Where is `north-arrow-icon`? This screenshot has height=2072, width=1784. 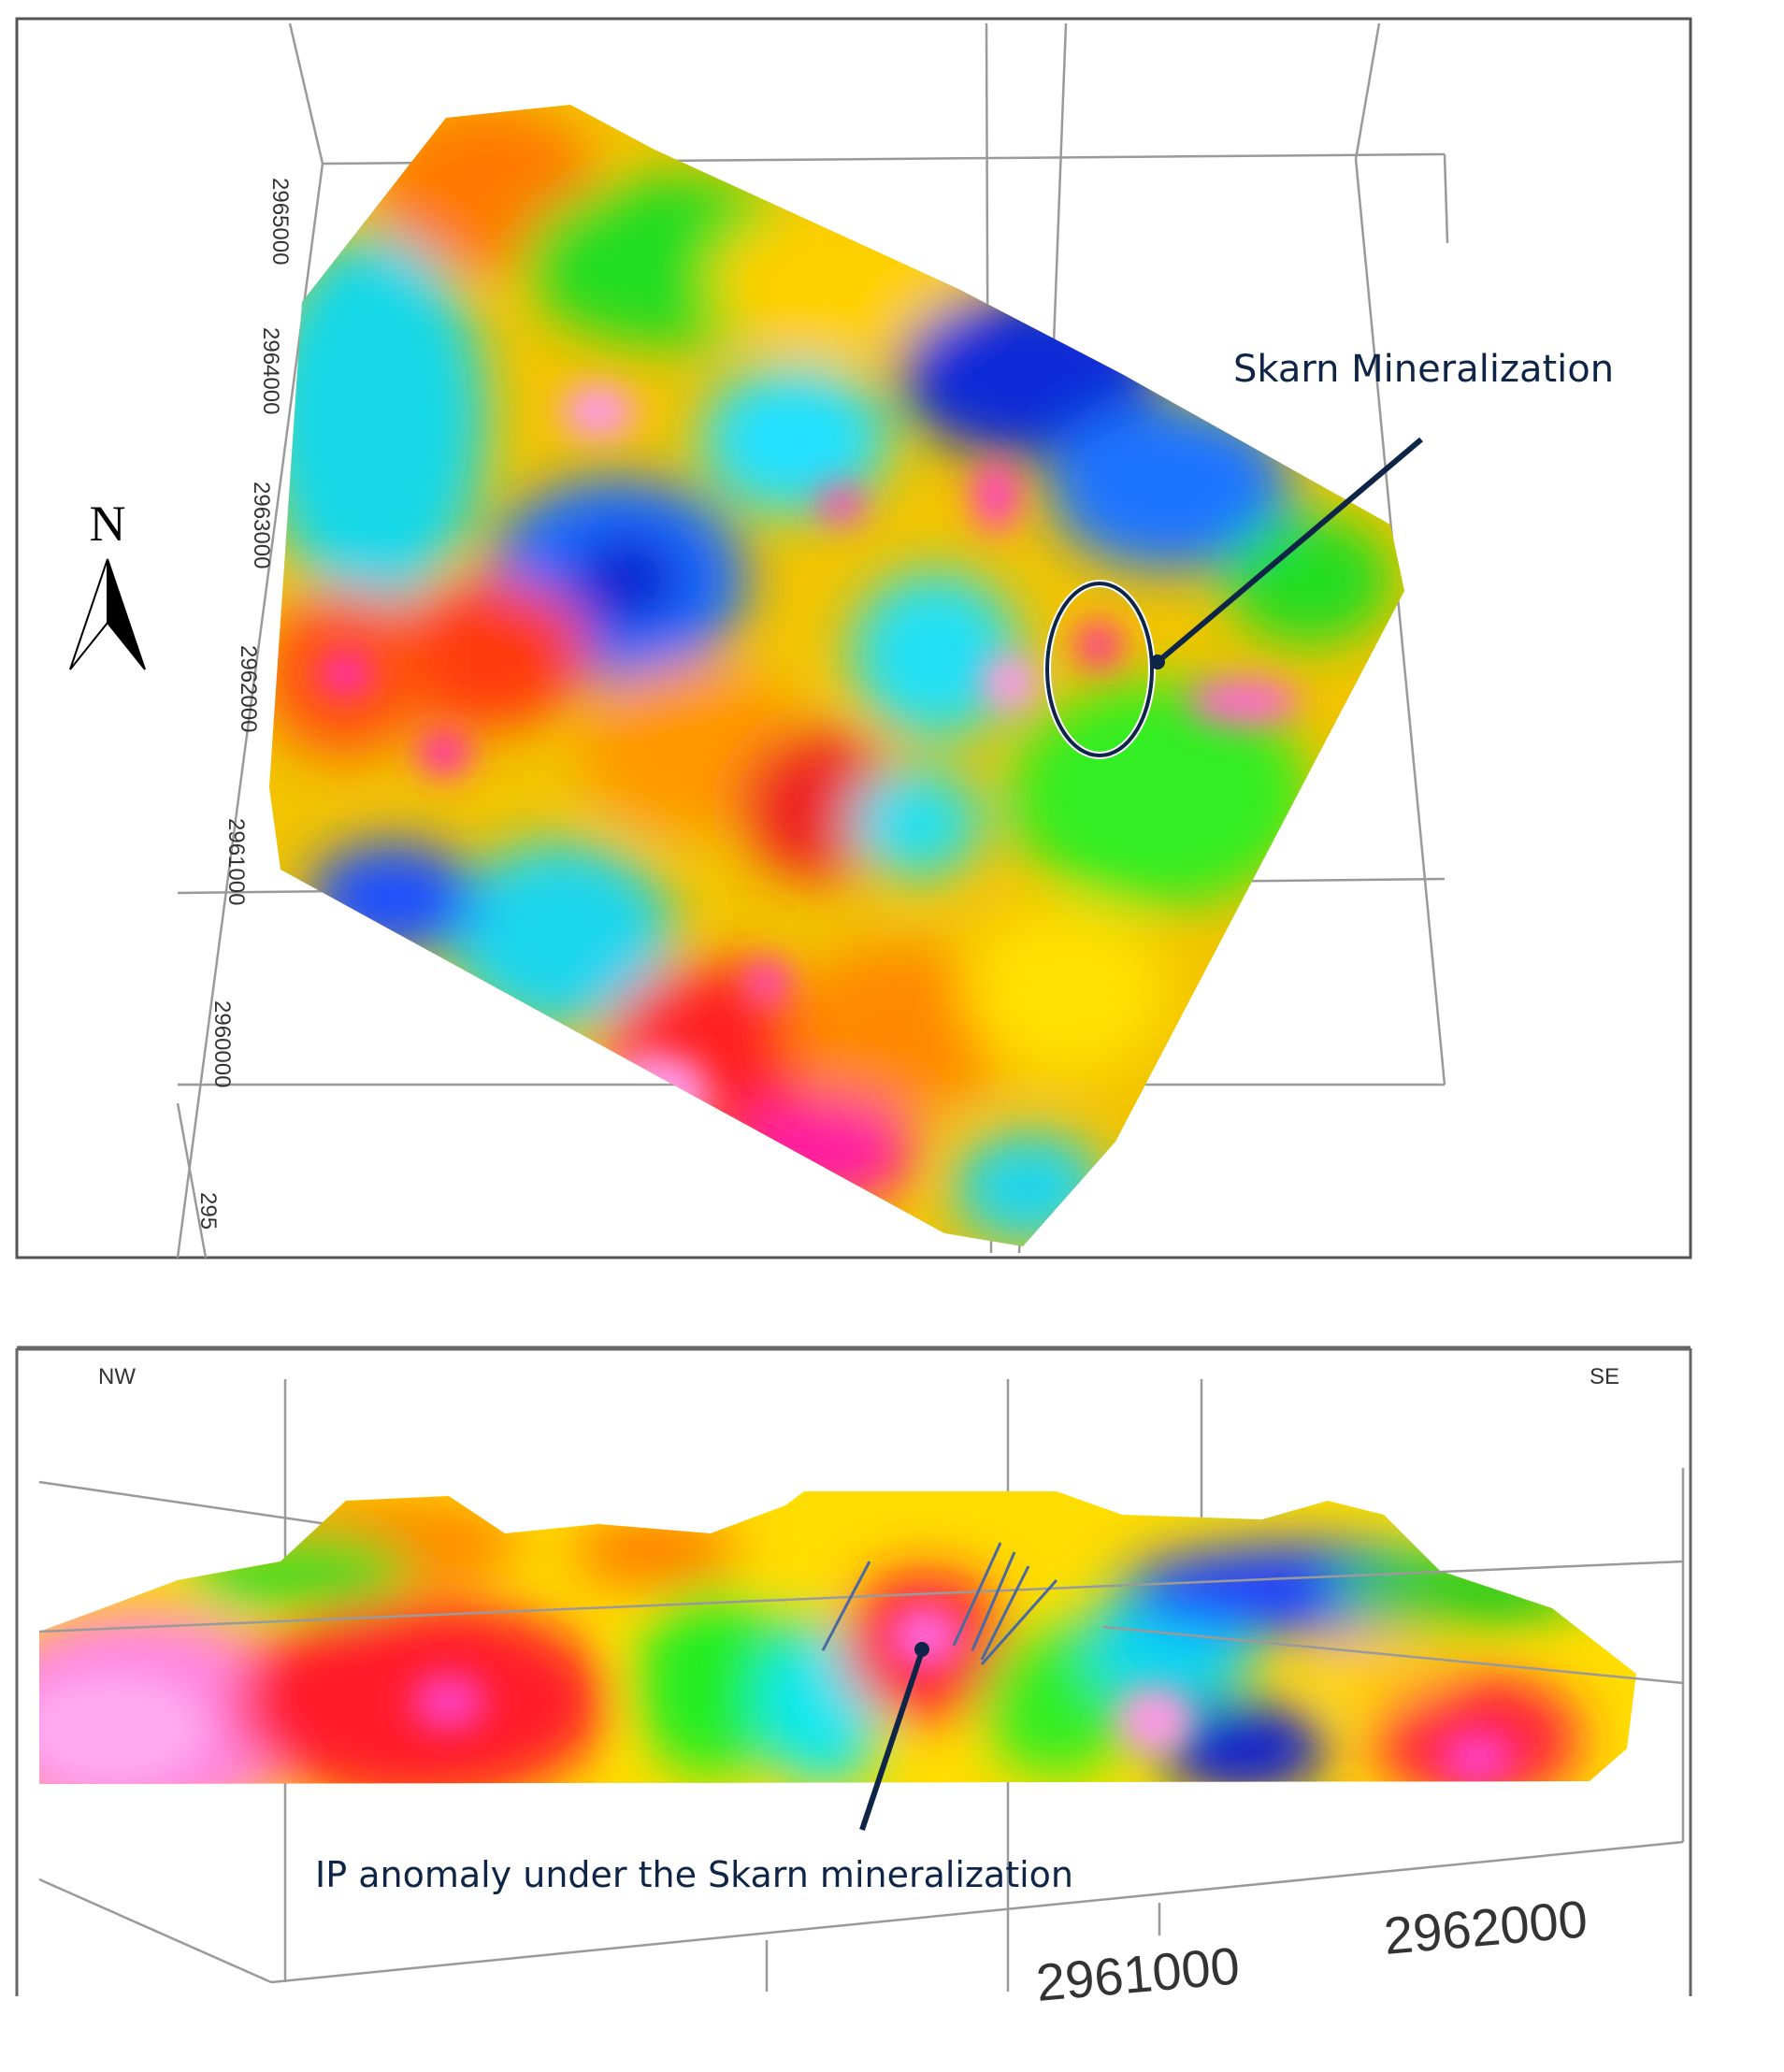 north-arrow-icon is located at coordinates (107, 614).